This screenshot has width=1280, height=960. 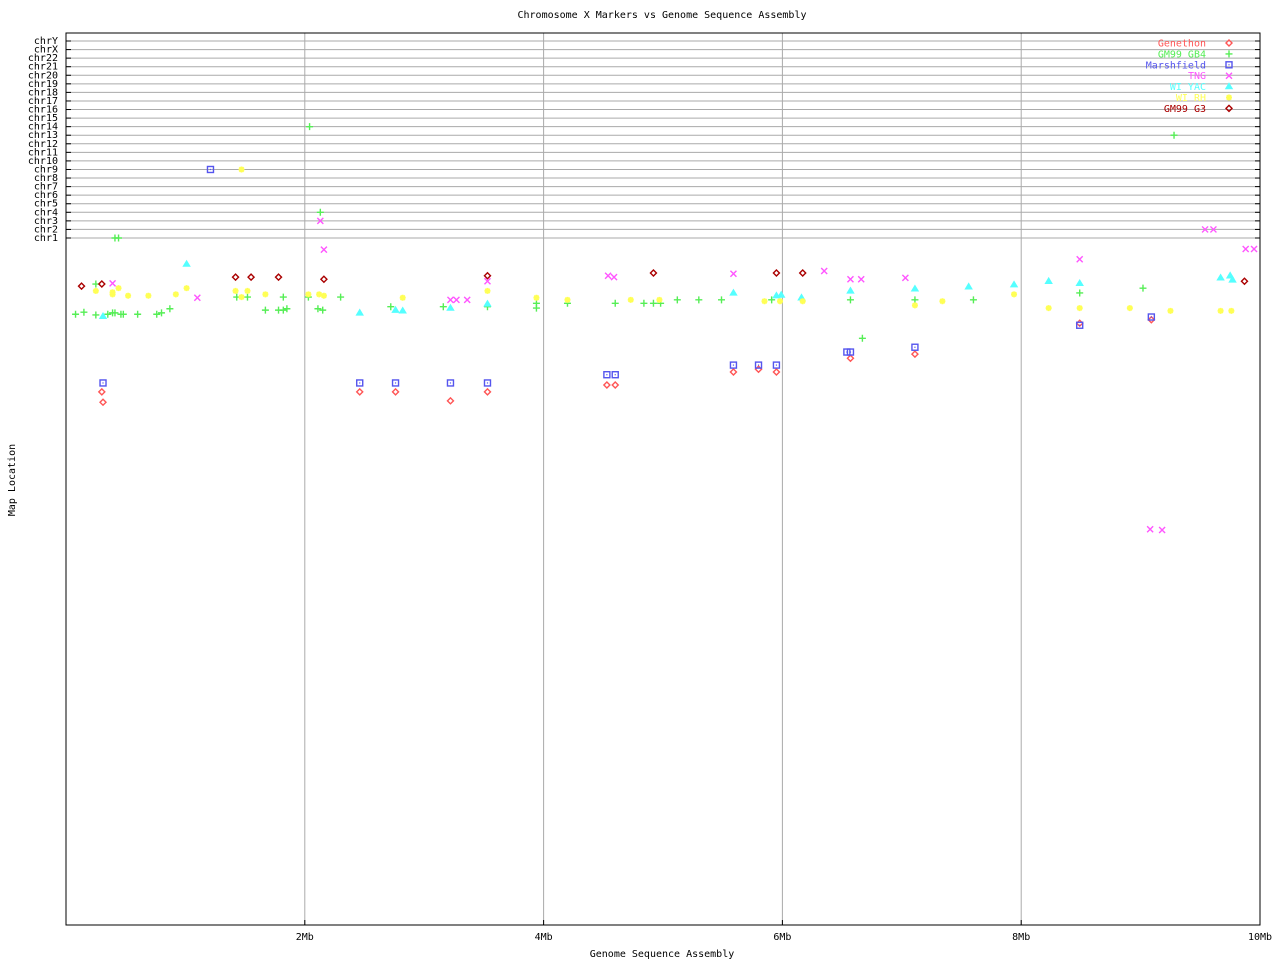 What do you see at coordinates (43, 92) in the screenshot?
I see `y-tick-label: chr18` at bounding box center [43, 92].